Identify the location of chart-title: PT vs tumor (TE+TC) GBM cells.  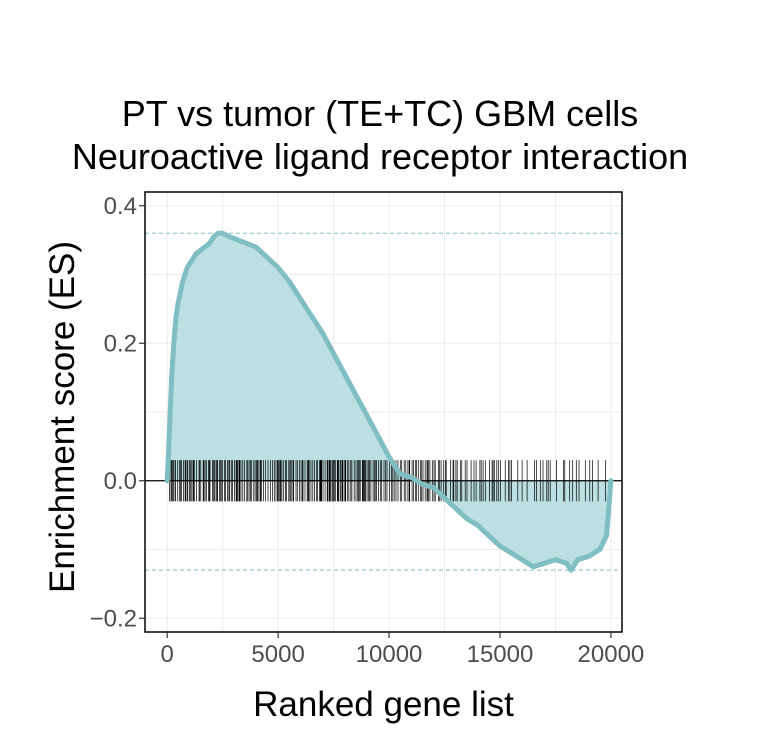
(380, 113).